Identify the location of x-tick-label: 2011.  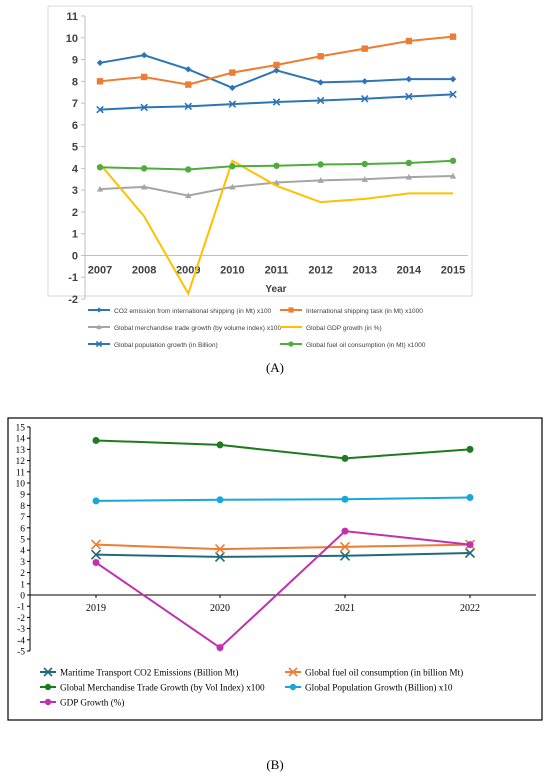
(277, 270).